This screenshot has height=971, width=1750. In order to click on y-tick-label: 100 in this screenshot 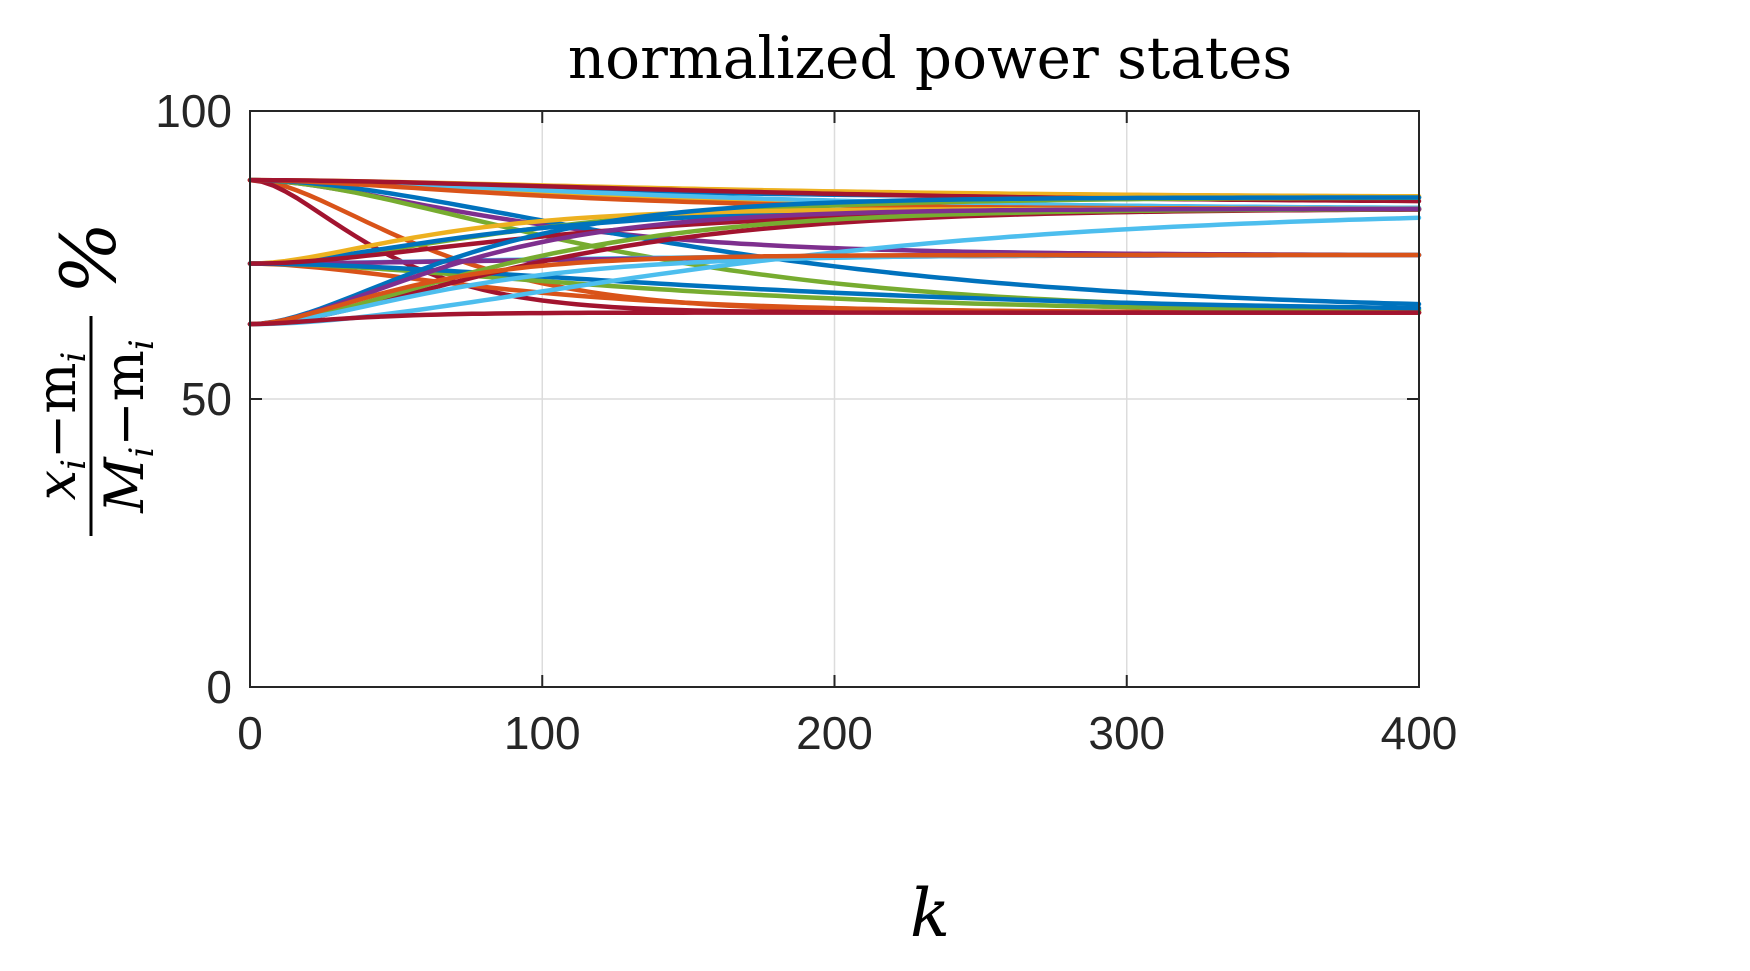, I will do `click(193, 111)`.